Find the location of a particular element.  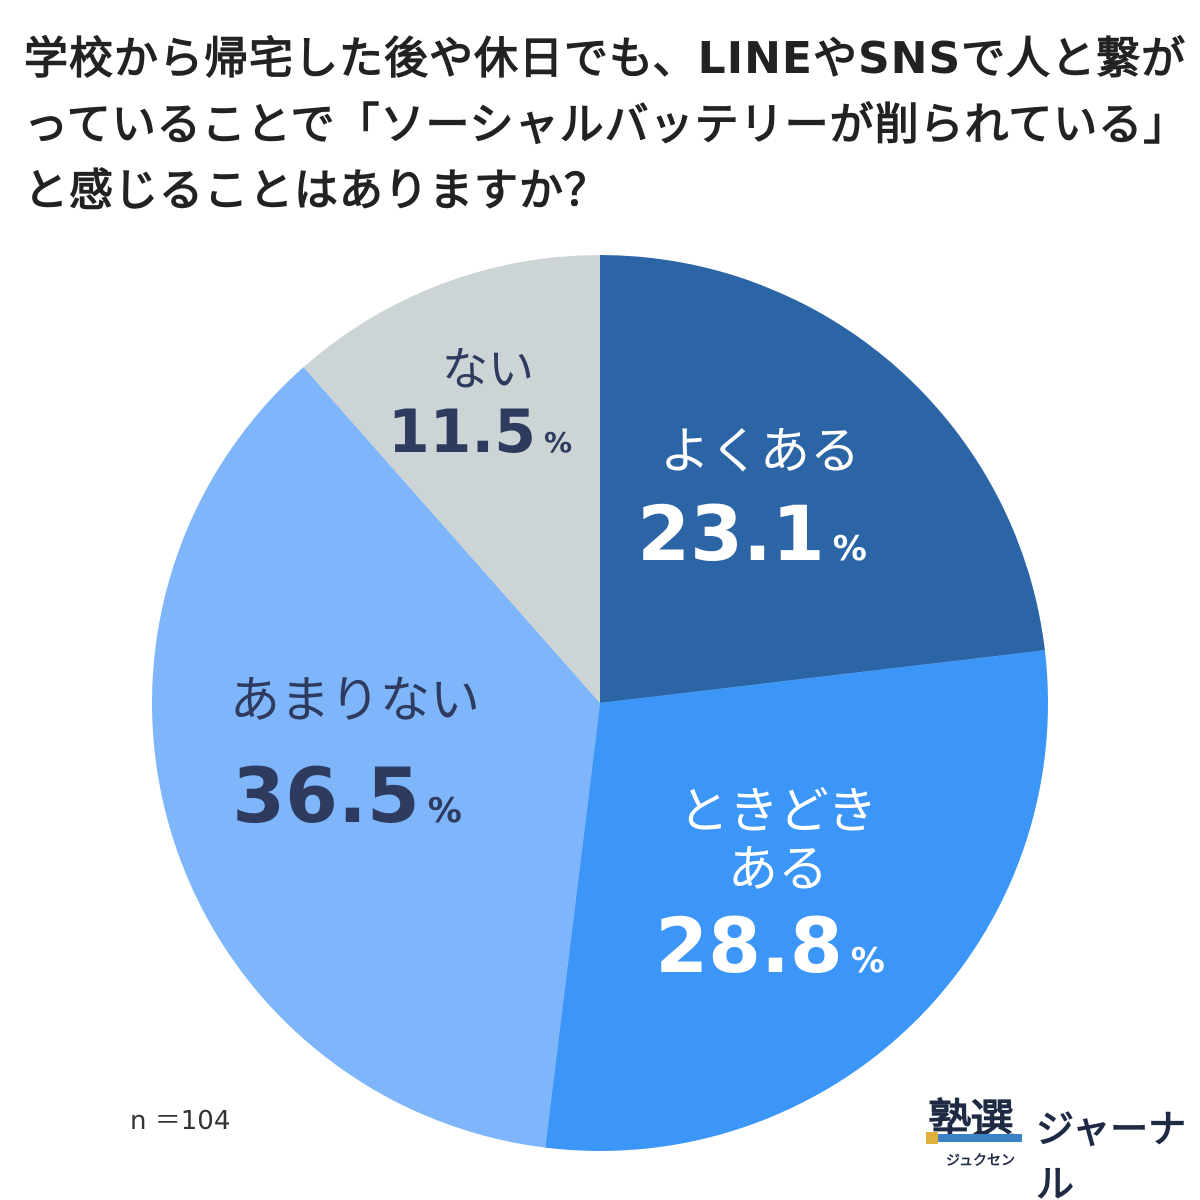

brand-logo: 塾選 ジュクセン ジャーナル is located at coordinates (1057, 1142).